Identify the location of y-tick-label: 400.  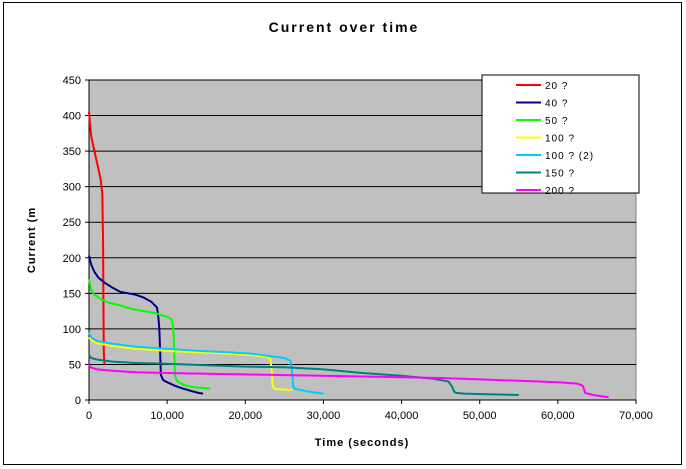
(72, 117).